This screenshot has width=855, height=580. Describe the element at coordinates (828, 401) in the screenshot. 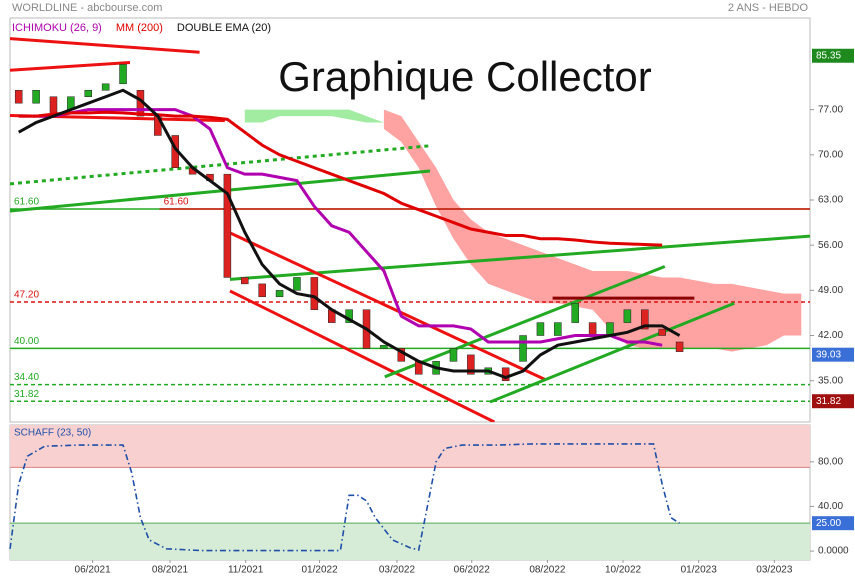

I see `price-tag-label: 31.82` at that location.